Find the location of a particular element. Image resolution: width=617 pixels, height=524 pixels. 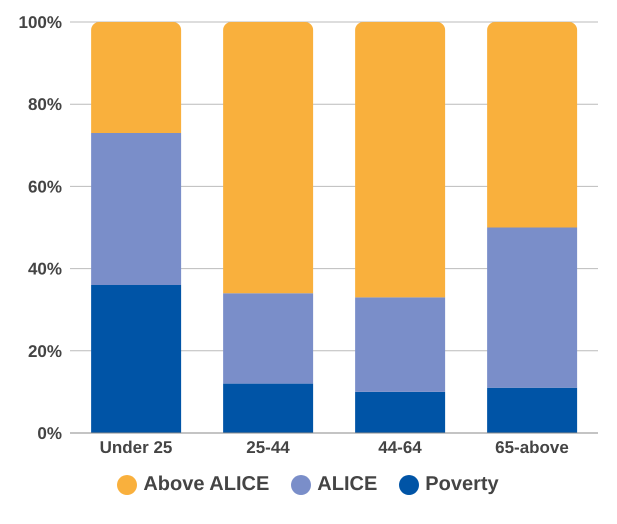

y-tick-label: 80% is located at coordinates (45, 104).